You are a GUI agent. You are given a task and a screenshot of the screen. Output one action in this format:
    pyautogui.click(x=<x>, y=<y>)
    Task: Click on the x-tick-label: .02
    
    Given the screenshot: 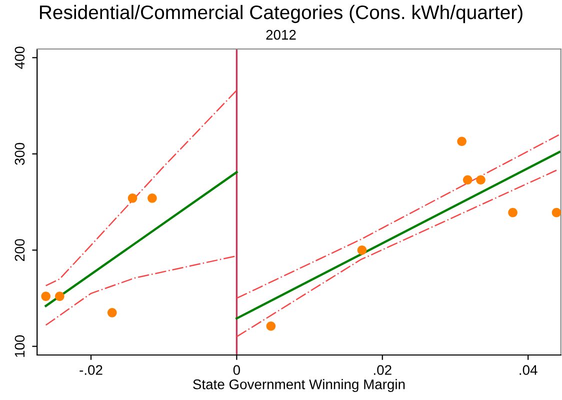 What is the action you would take?
    pyautogui.click(x=383, y=370)
    